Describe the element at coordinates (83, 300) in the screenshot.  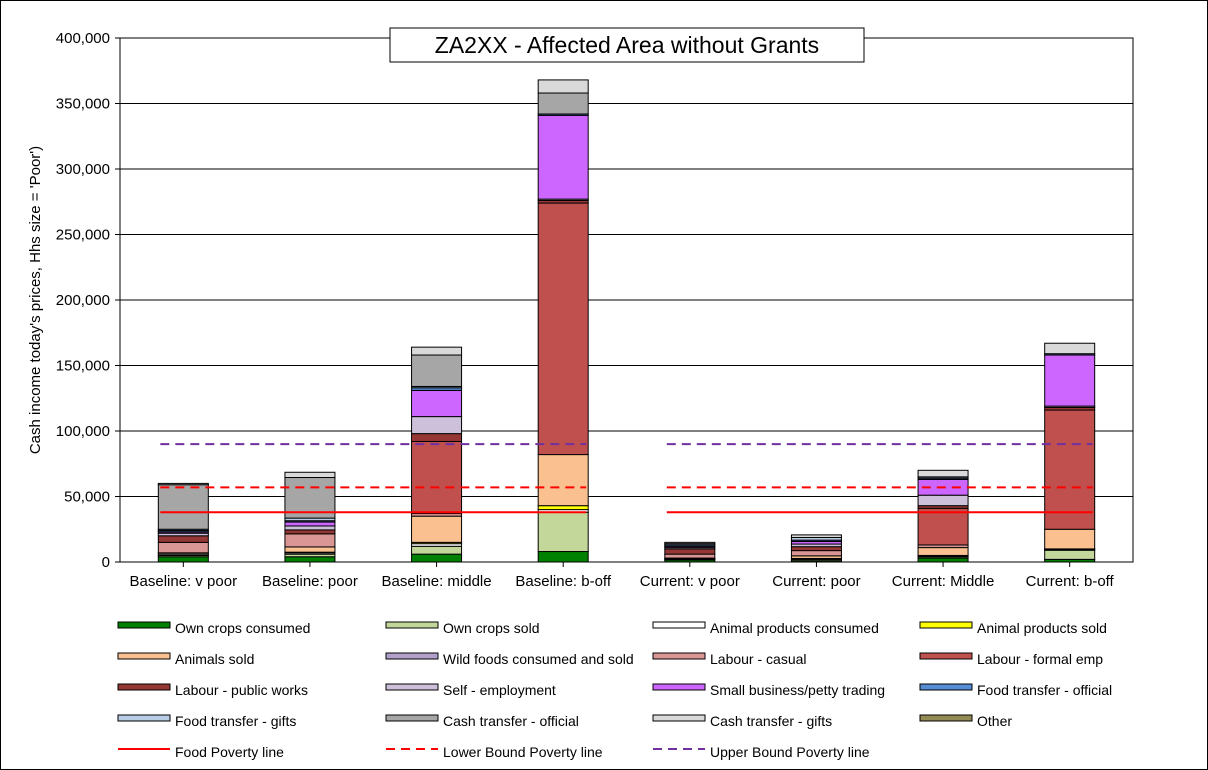
I see `y-tick-label: 200,000` at that location.